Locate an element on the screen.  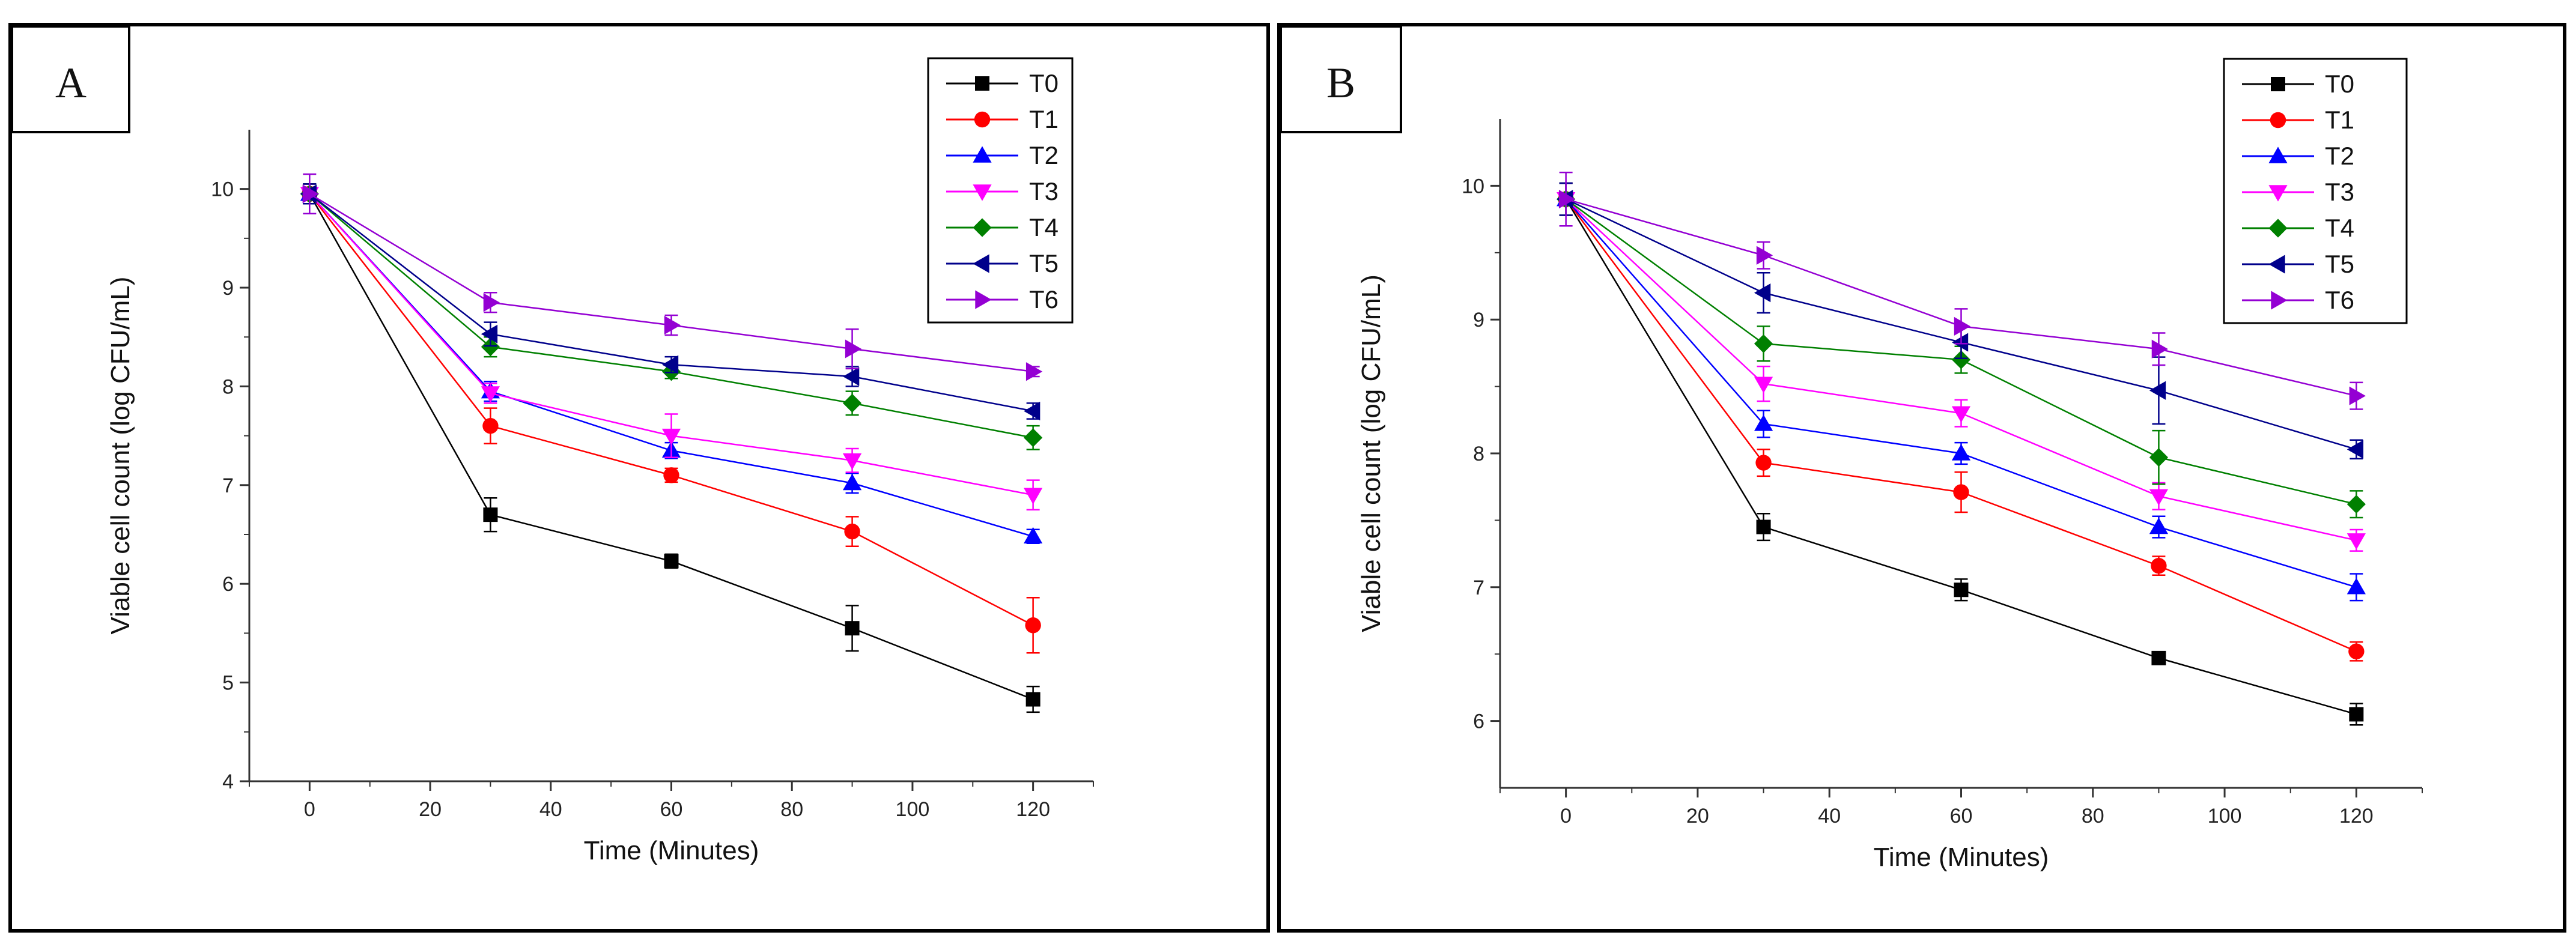
series-line is located at coordinates (671, 283).